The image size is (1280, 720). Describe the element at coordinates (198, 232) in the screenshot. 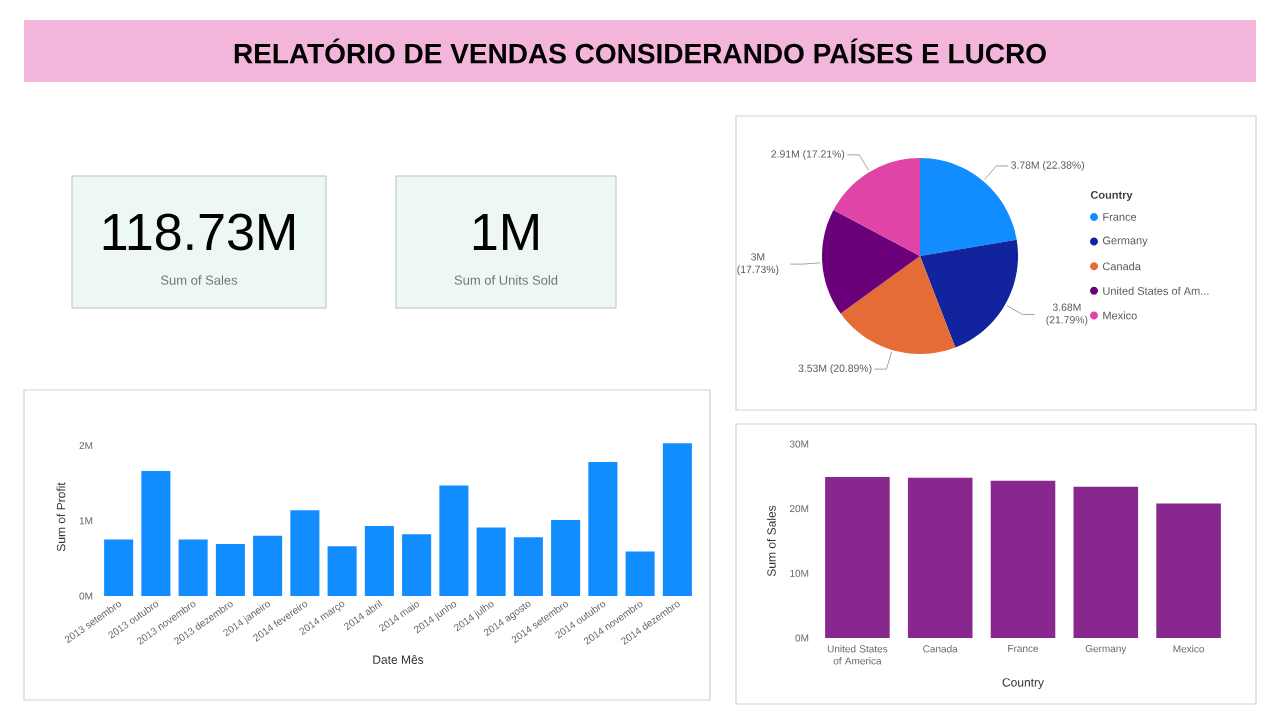

I see `text: 118.73M` at that location.